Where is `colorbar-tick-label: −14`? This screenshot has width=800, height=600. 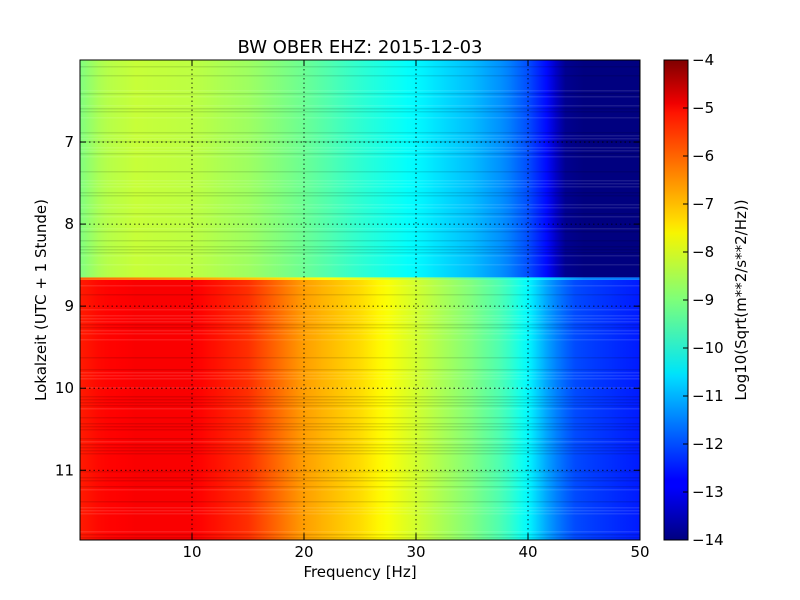
colorbar-tick-label: −14 is located at coordinates (708, 540).